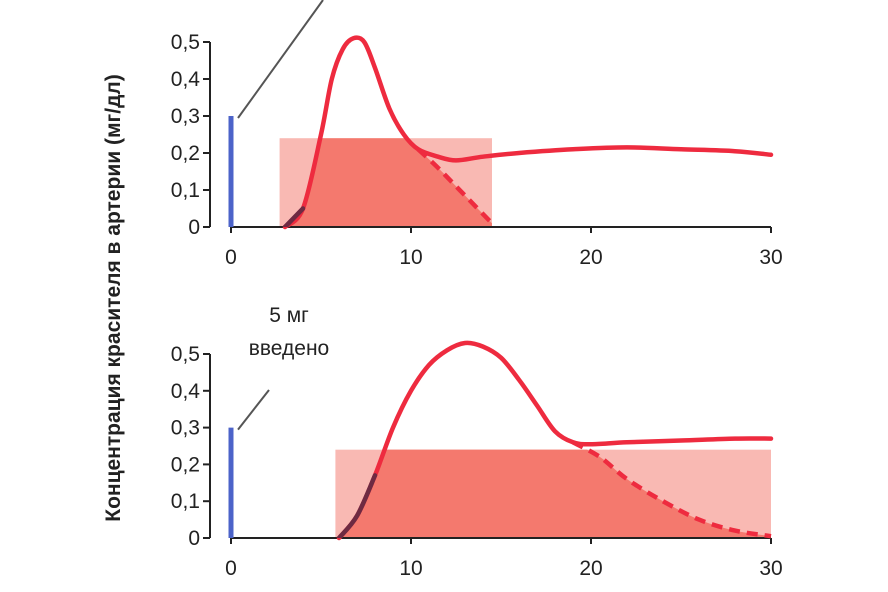  I want to click on annotation-label: введено, so click(289, 348).